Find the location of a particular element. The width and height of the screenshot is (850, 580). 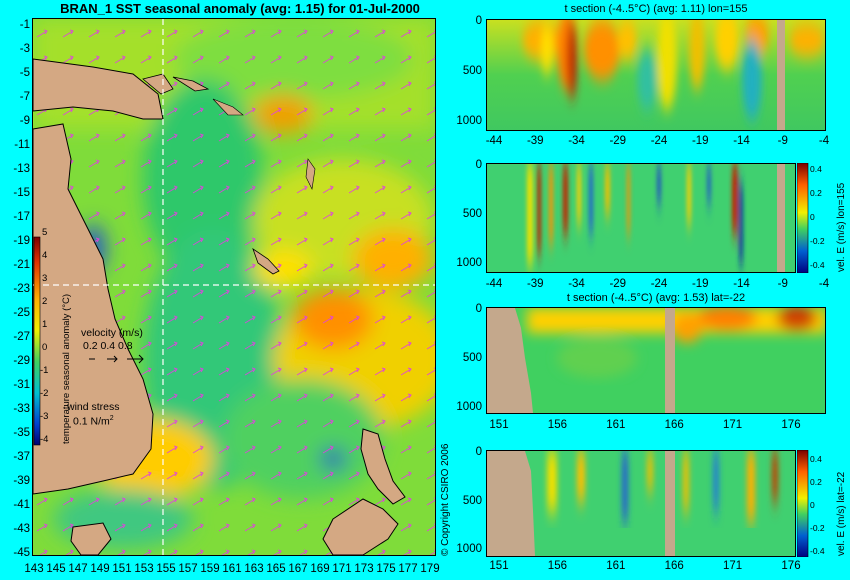

p1-x-tick: -44 is located at coordinates (494, 141).